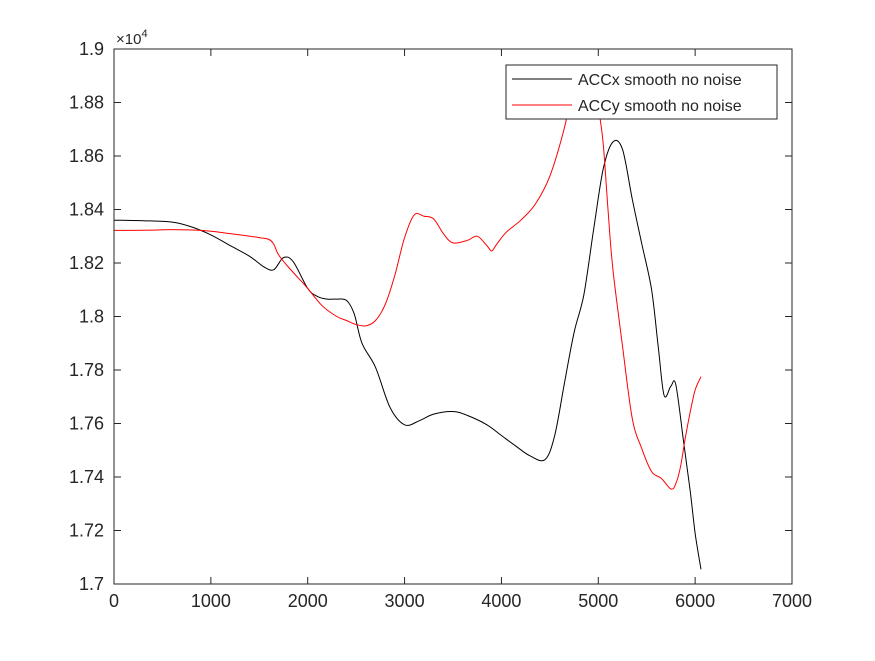  What do you see at coordinates (144, 34) in the screenshot?
I see `y-exponent-power: 4` at bounding box center [144, 34].